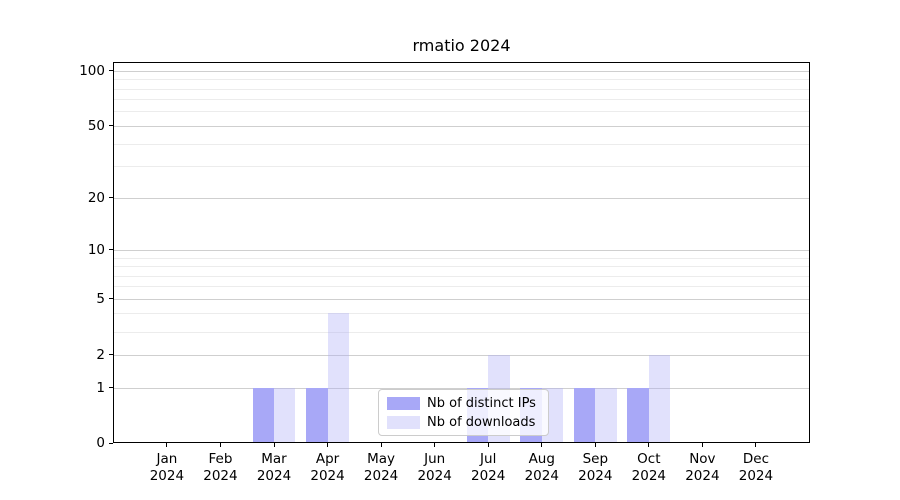 This screenshot has width=900, height=500. I want to click on x-axis-label: May 2024, so click(381, 467).